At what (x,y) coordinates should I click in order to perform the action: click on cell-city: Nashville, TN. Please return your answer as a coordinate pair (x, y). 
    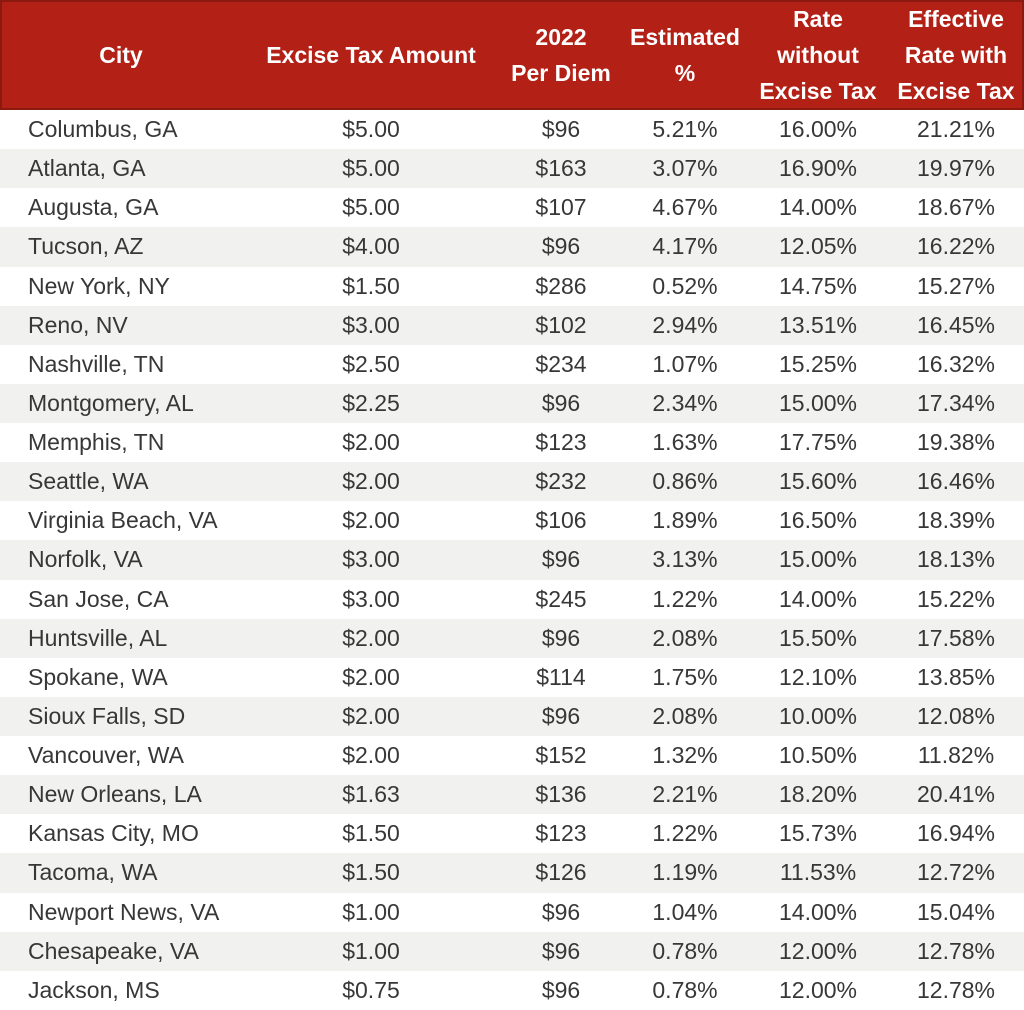
    Looking at the image, I should click on (96, 363).